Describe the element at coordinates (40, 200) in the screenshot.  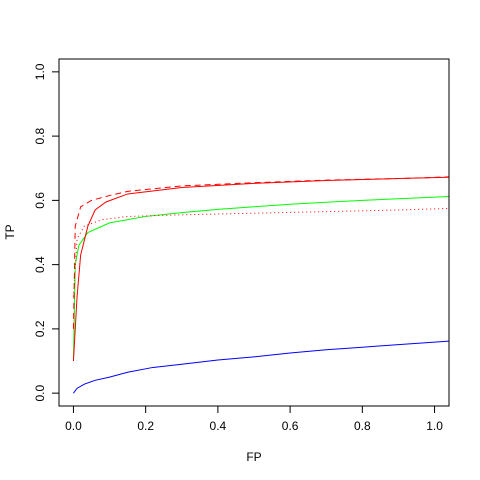
I see `y-tick-label: 0.6` at that location.